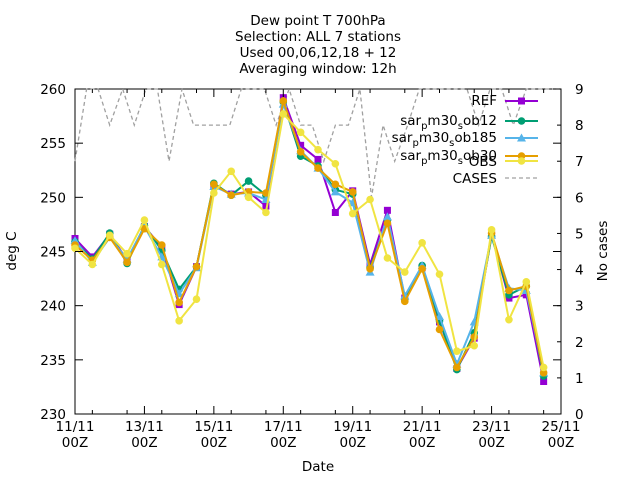 Image resolution: width=640 pixels, height=480 pixels. What do you see at coordinates (283, 427) in the screenshot?
I see `x-tick-label-date: 17/11` at bounding box center [283, 427].